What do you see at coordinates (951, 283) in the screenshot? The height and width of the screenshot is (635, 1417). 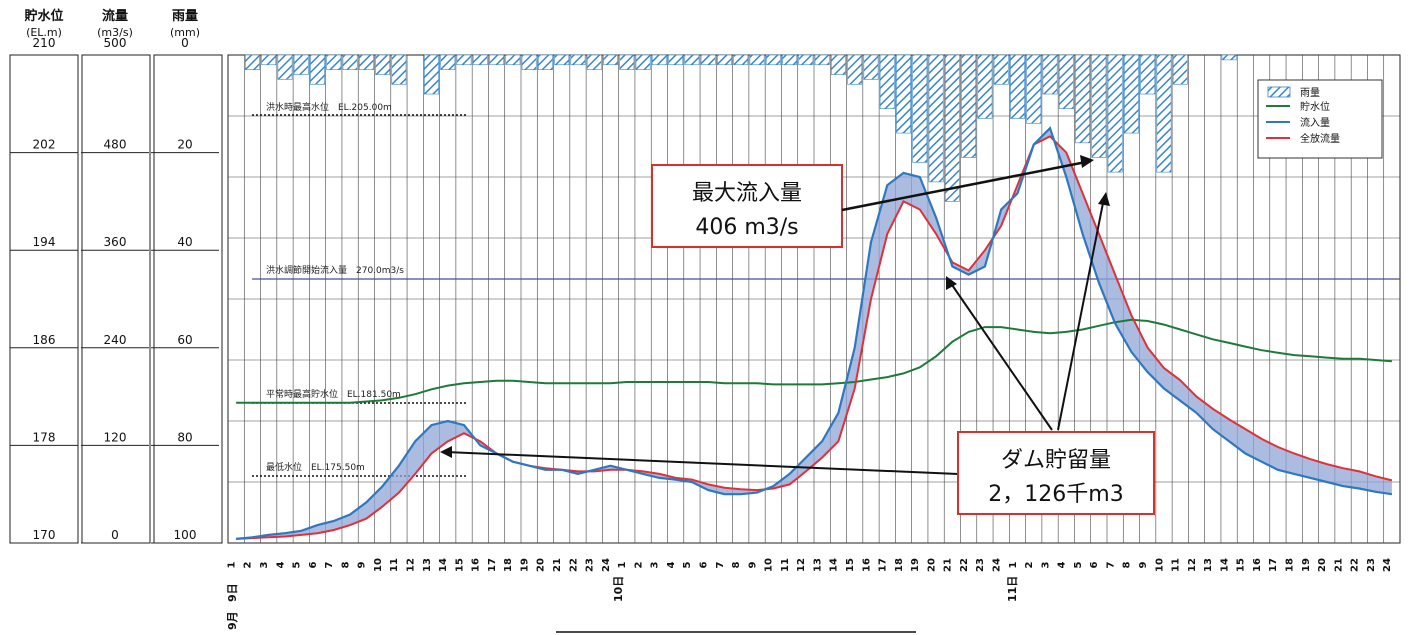 I see `storage-arrow-mid-head` at bounding box center [951, 283].